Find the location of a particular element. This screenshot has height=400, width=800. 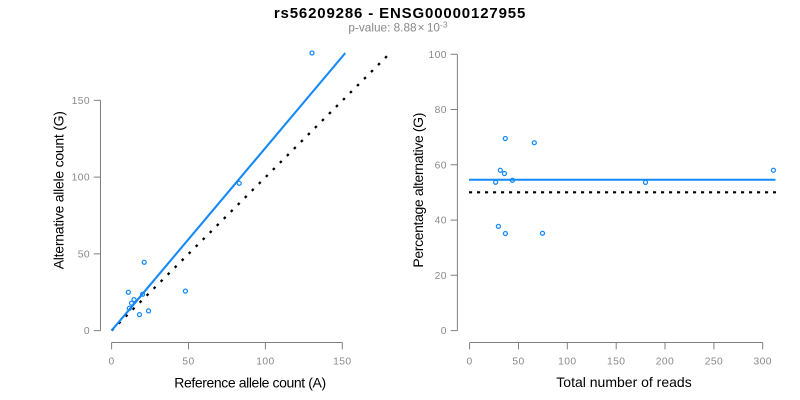

svg-text: rs56209286 - ENSG00000127955 is located at coordinates (400, 13).